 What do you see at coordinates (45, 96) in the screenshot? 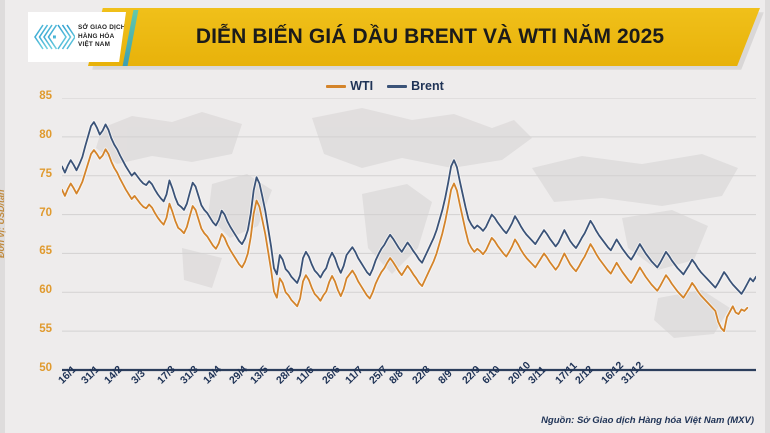
I see `y-tick-85: 85` at bounding box center [45, 96].